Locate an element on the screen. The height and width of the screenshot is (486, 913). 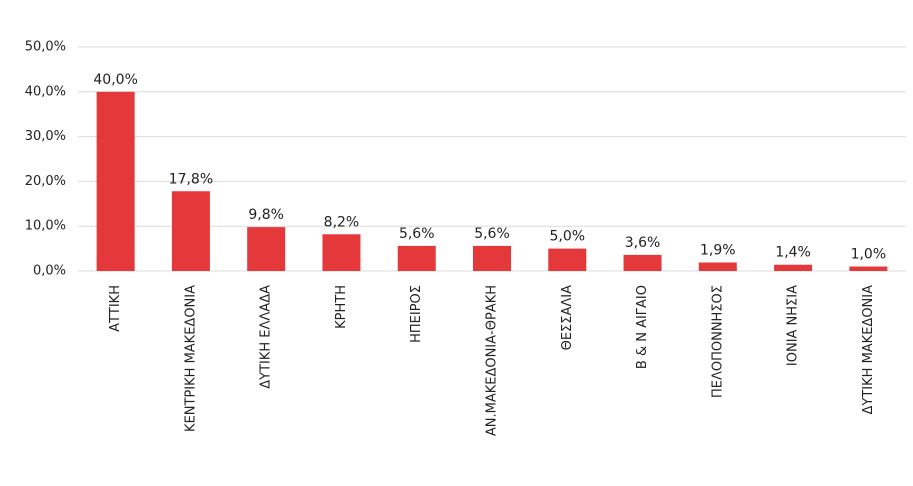
x-tick-label: ΙΟΝΙΑ ΝΗΣΙΑ is located at coordinates (793, 325).